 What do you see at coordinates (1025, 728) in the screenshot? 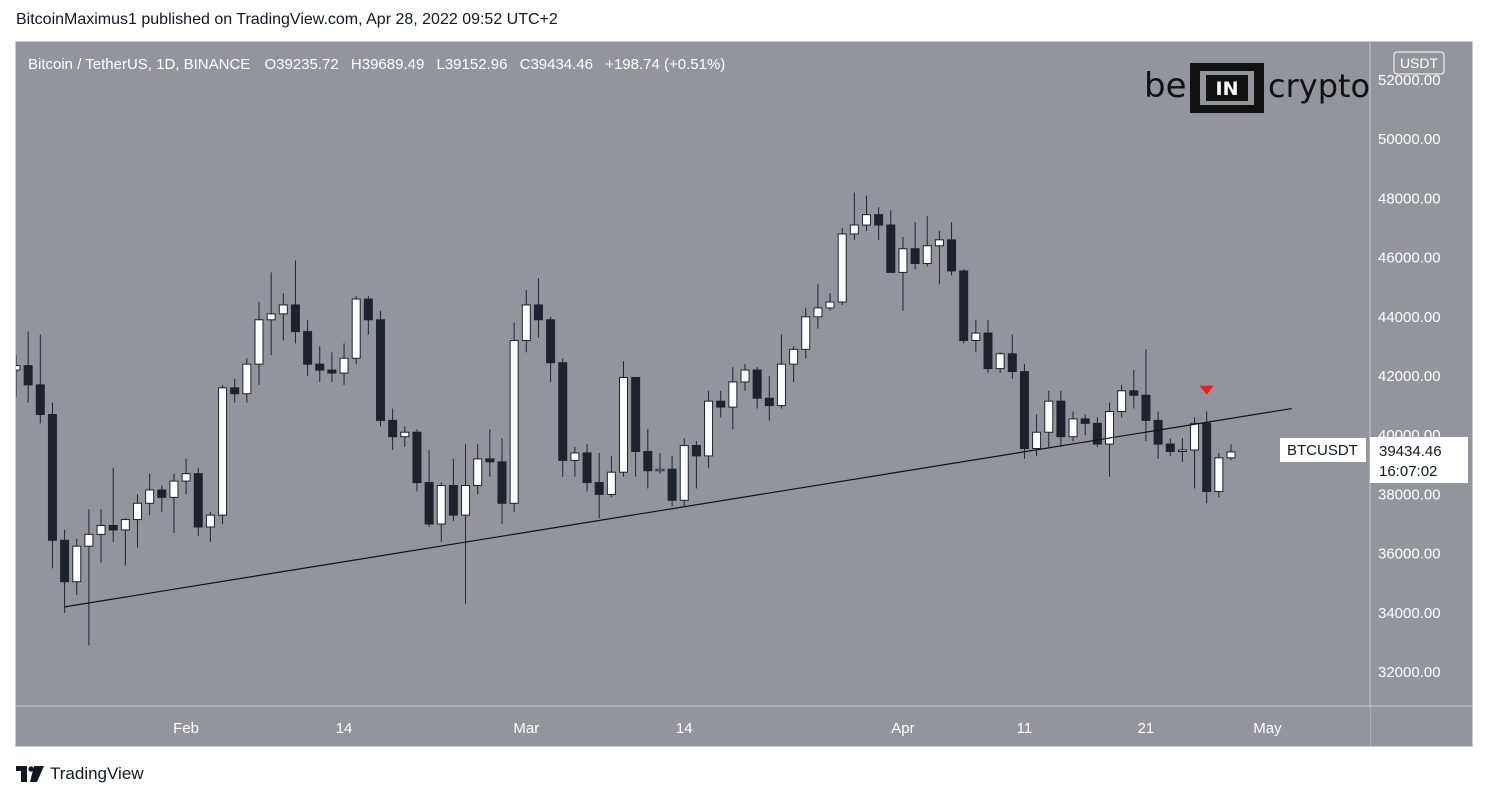
I see `time-tick-label: 11` at bounding box center [1025, 728].